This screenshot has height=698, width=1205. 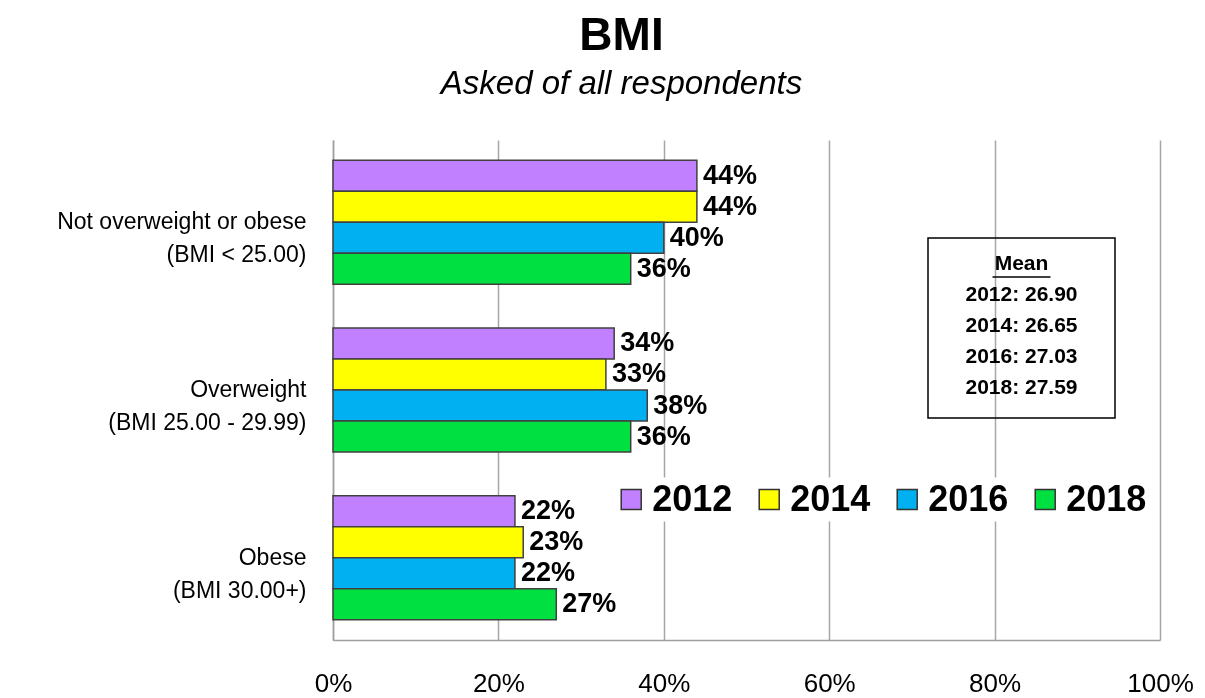 I want to click on x-tick-label: 60%, so click(x=829, y=682).